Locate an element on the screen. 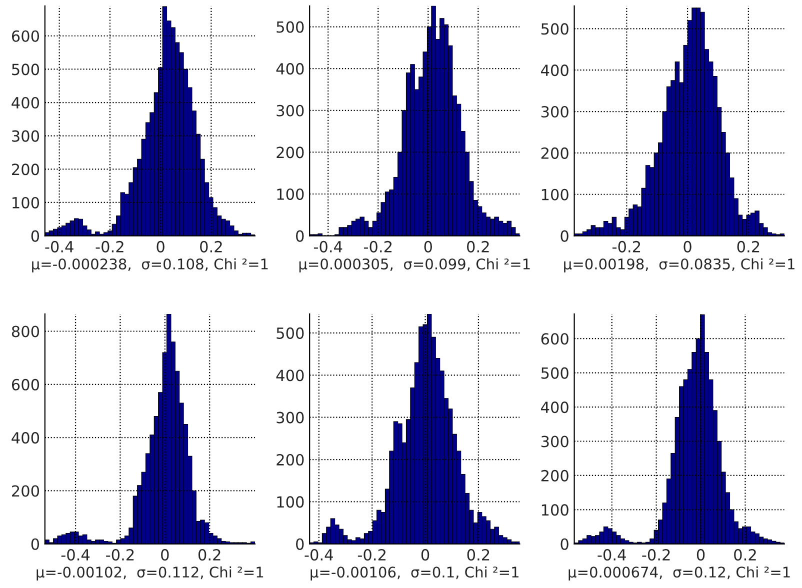 This screenshot has width=802, height=588. y-tick-label: 800 is located at coordinates (26, 332).